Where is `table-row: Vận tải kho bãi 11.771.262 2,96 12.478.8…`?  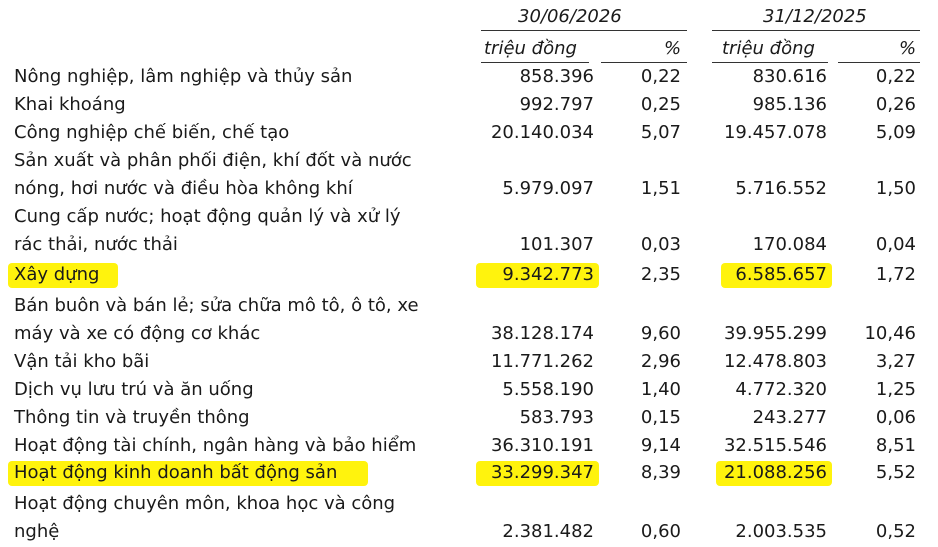
table-row: Vận tải kho bãi 11.771.262 2,96 12.478.8… is located at coordinates (469, 362).